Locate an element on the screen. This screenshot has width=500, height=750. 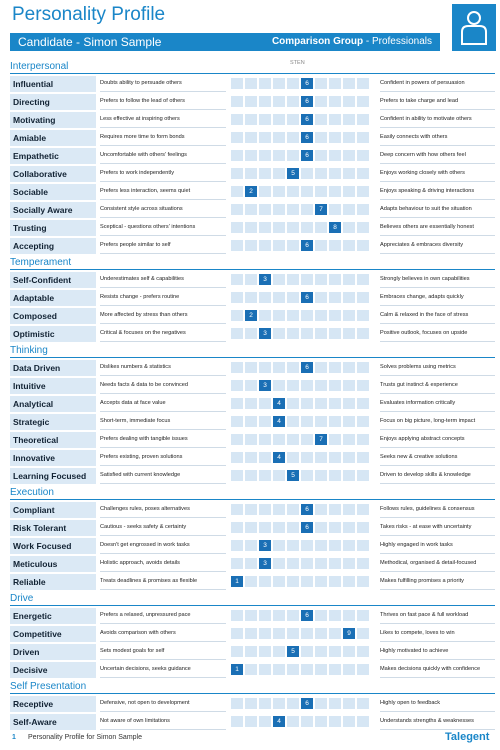
low-description: Challenges rules, poses alternatives is located at coordinates (163, 510).